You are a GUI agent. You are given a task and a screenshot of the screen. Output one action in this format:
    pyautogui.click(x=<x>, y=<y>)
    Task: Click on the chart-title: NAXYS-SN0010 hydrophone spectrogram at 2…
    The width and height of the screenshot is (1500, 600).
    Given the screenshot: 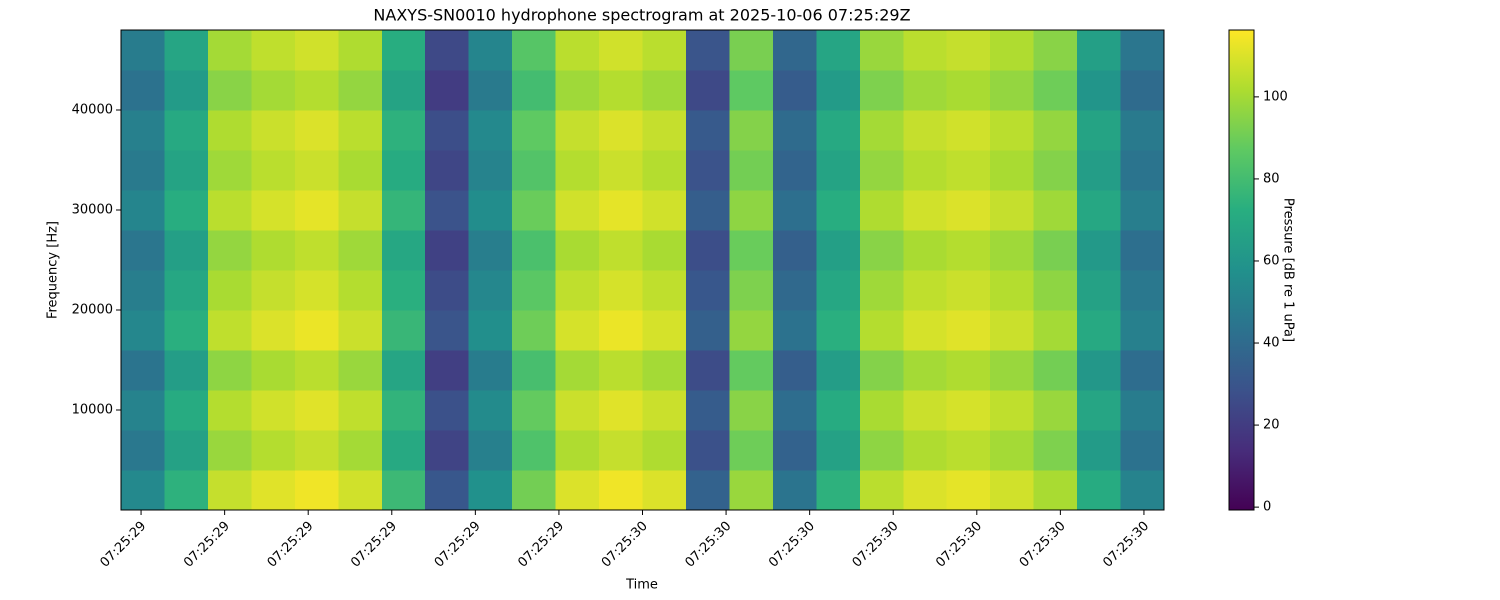 What is the action you would take?
    pyautogui.click(x=641, y=15)
    